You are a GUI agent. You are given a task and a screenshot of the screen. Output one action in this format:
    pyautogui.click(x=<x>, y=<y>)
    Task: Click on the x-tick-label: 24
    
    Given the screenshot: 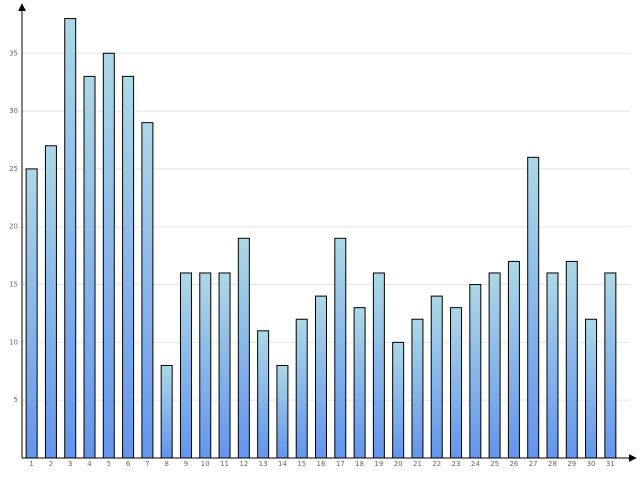 What is the action you would take?
    pyautogui.click(x=475, y=464)
    